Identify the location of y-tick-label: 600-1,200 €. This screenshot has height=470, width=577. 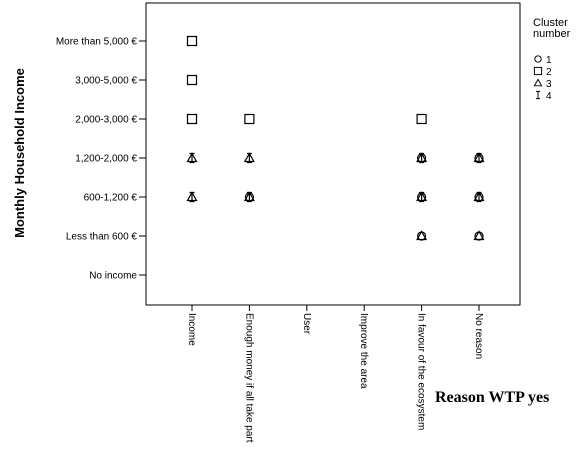
(111, 198).